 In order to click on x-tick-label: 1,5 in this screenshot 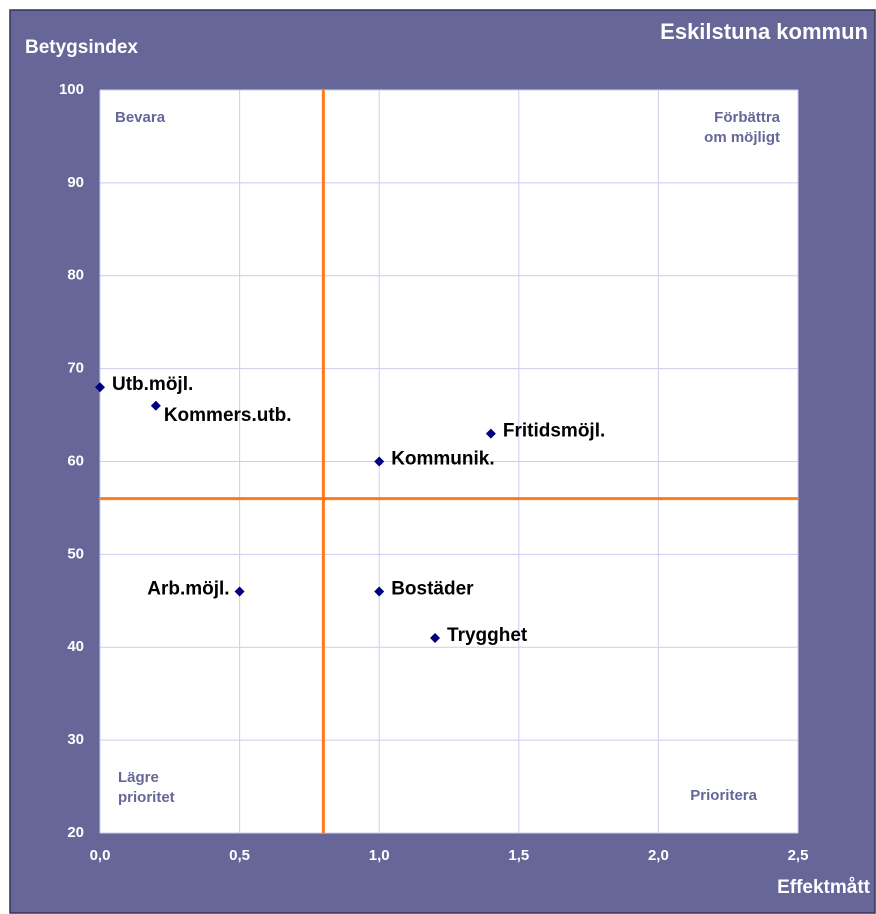, I will do `click(518, 855)`.